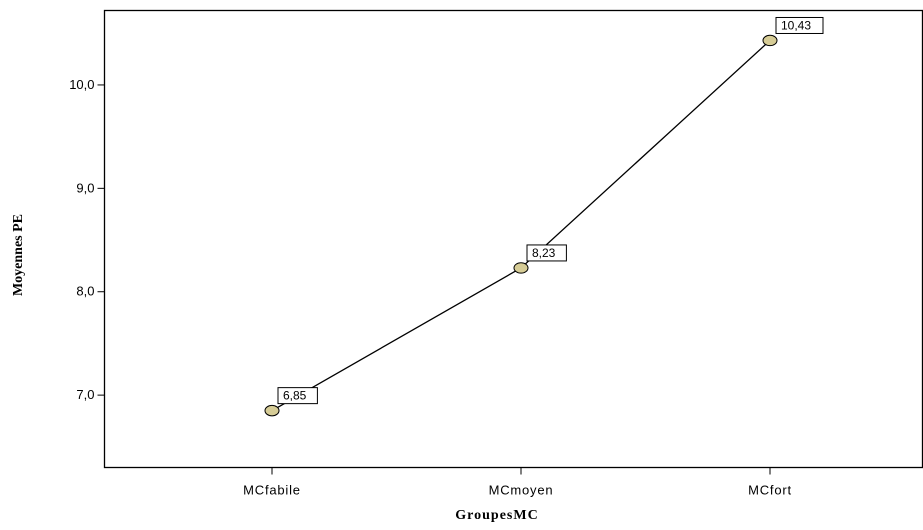 This screenshot has height=530, width=923. I want to click on y-axis-title: Moyennes PE, so click(18, 255).